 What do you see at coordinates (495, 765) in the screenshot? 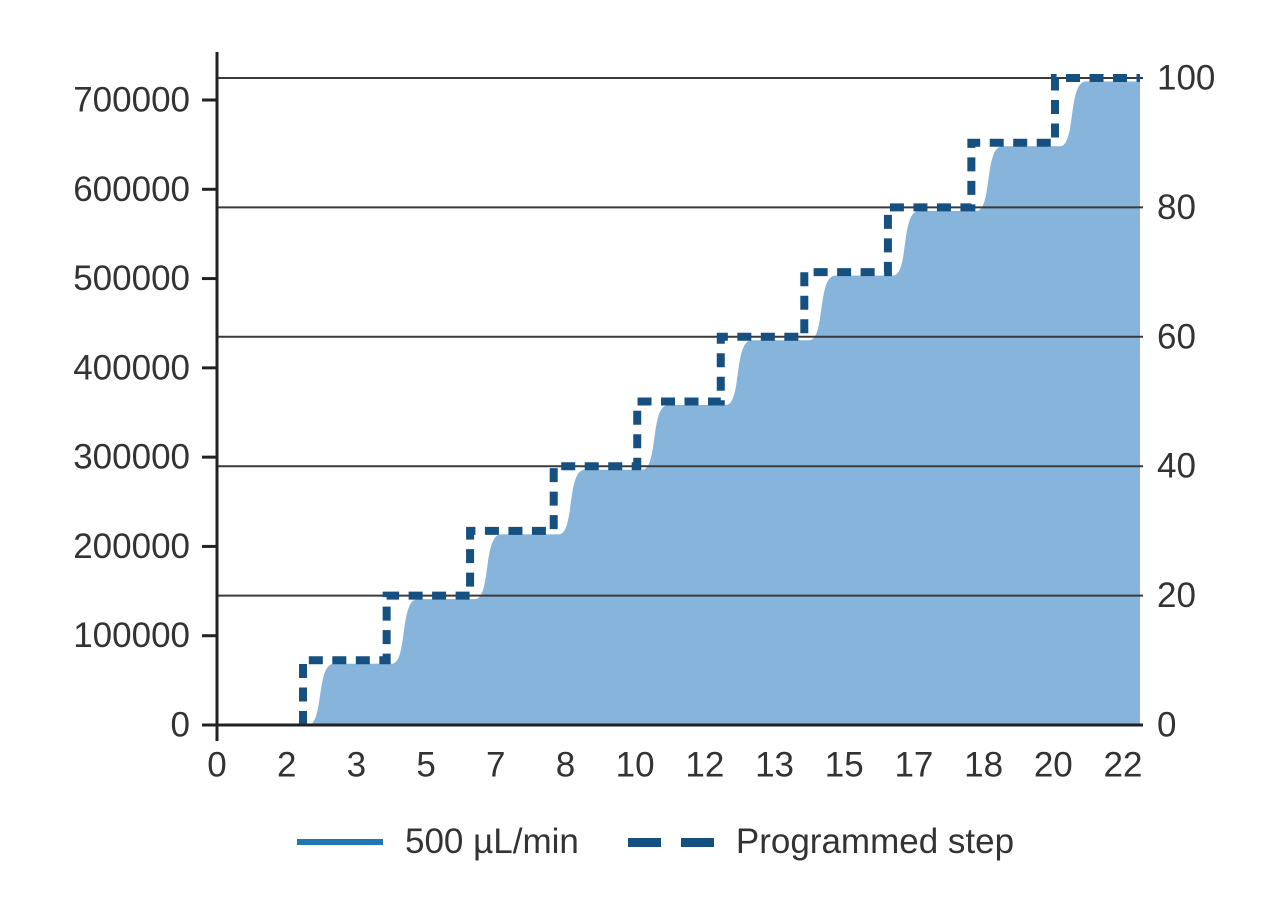
I see `x-tick-label: 7` at bounding box center [495, 765].